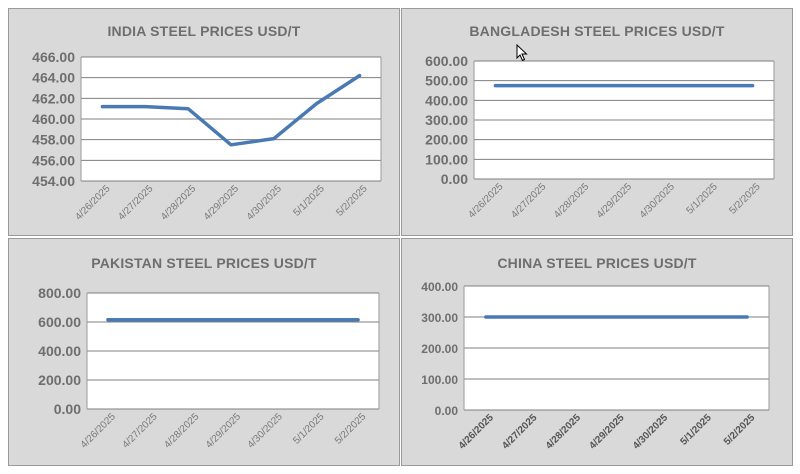 The image size is (800, 474). I want to click on y-tick-label: 464.00, so click(53, 78).